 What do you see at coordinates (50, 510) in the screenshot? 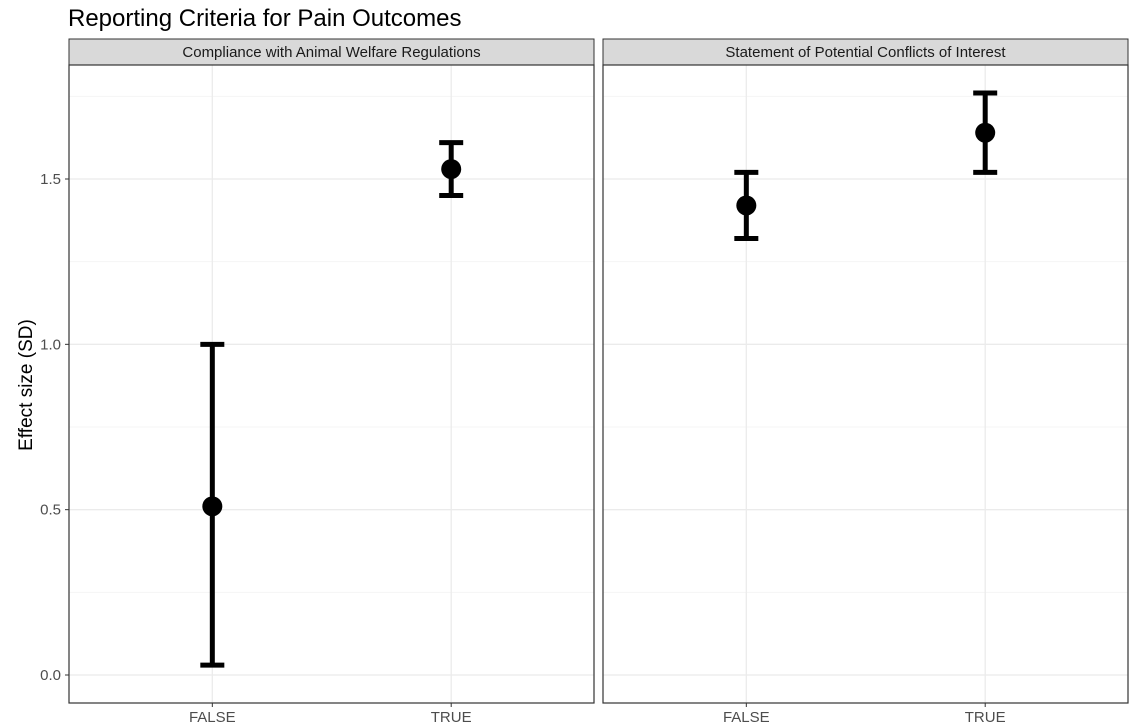
I see `y-tick-label: 0.5` at bounding box center [50, 510].